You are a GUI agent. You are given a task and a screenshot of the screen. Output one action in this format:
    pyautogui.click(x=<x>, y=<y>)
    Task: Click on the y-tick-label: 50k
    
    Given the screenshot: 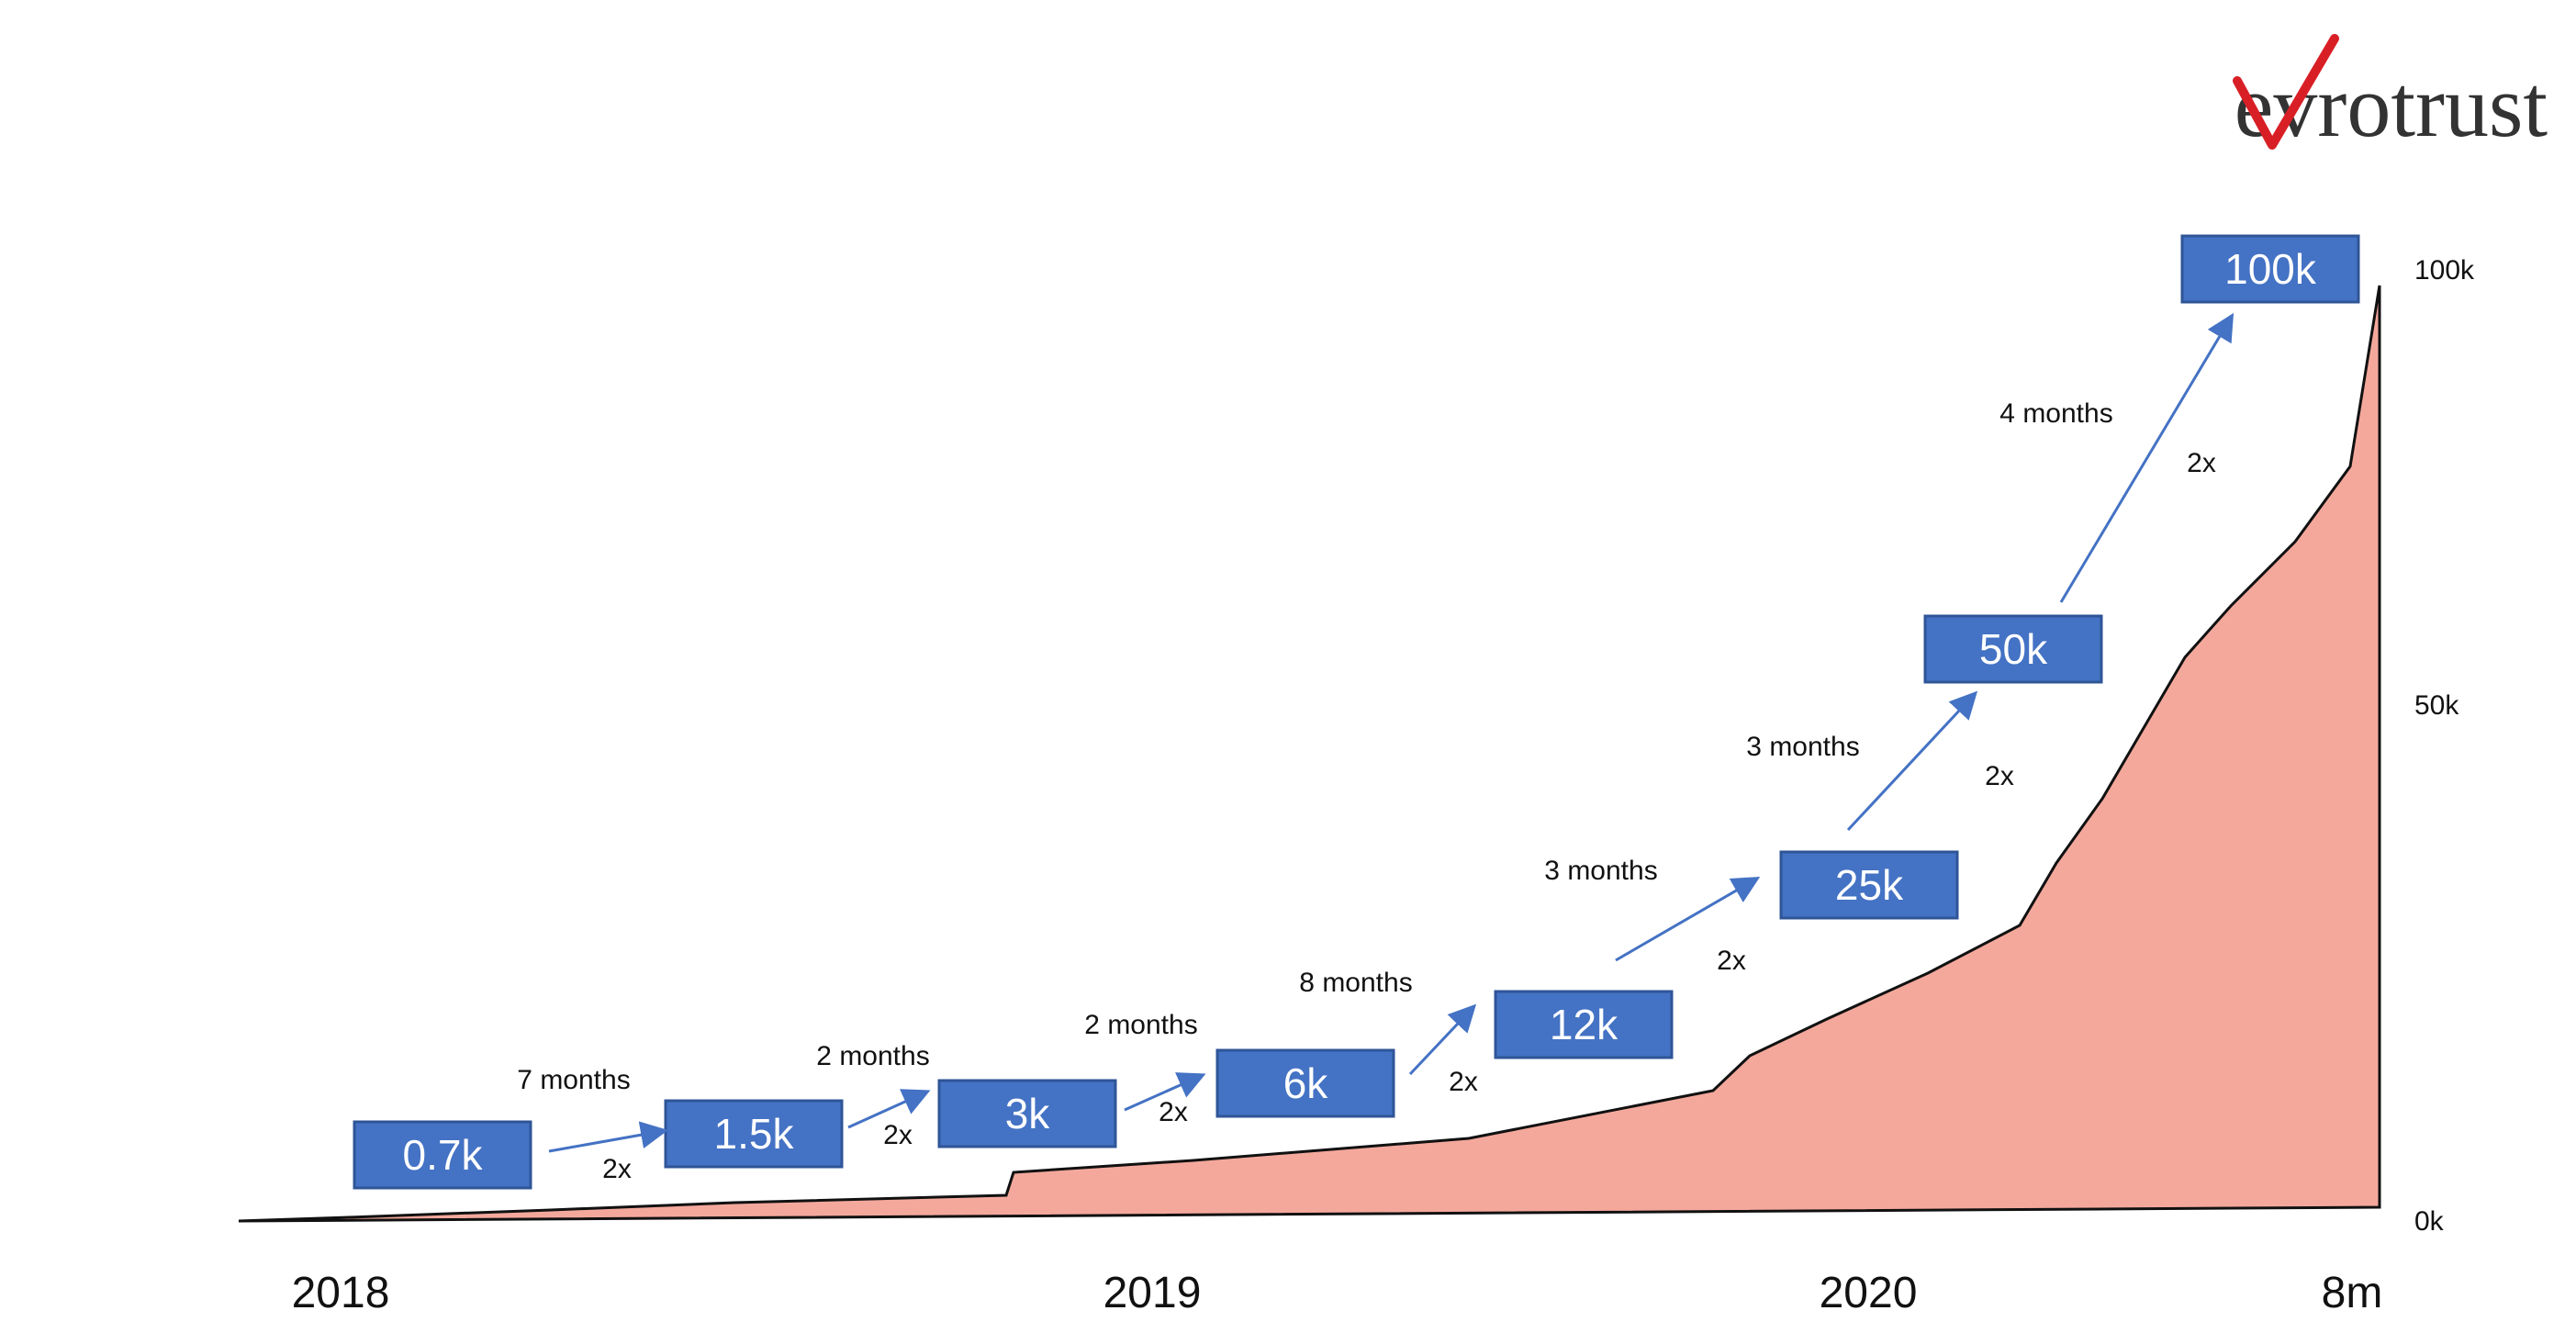 What is the action you would take?
    pyautogui.click(x=2436, y=705)
    